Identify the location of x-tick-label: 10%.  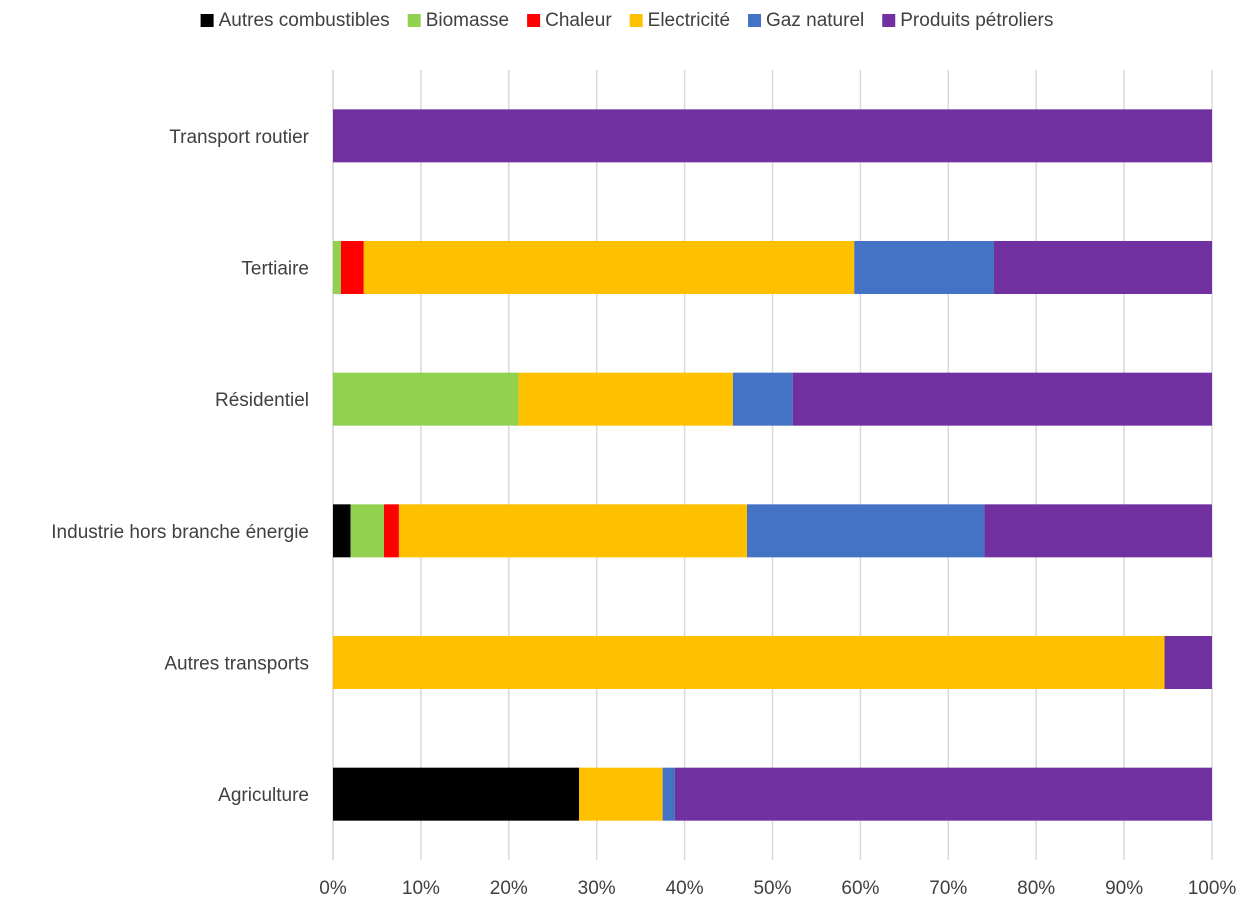
(421, 888).